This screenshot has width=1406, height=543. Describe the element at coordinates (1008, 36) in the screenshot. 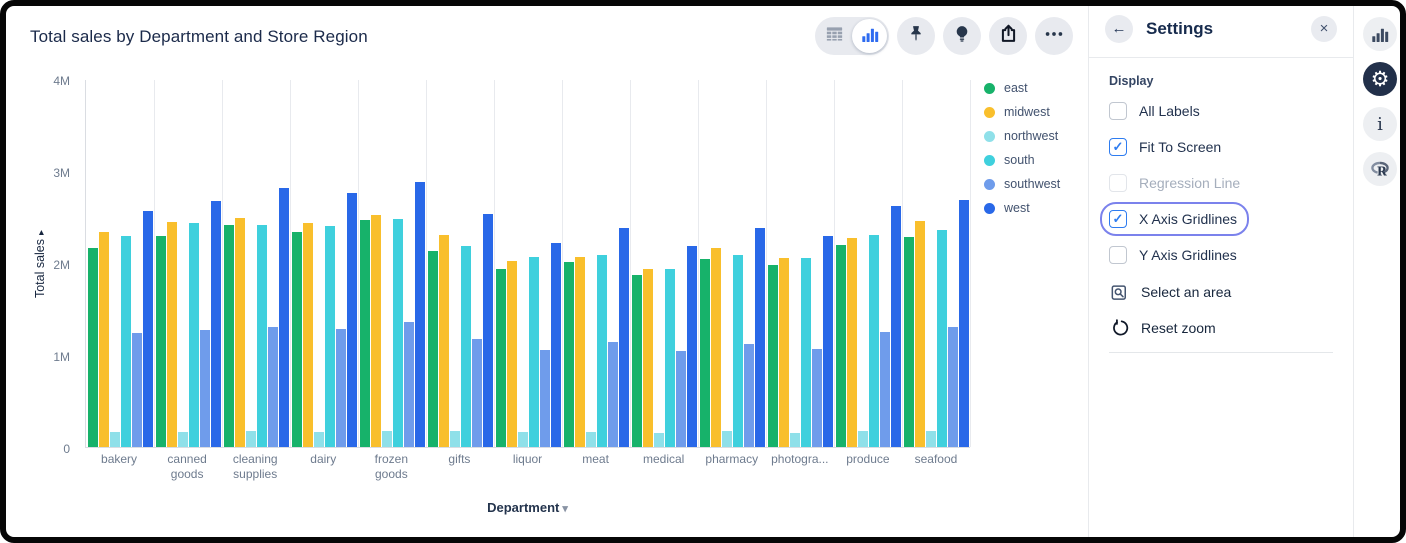

I see `share-button` at that location.